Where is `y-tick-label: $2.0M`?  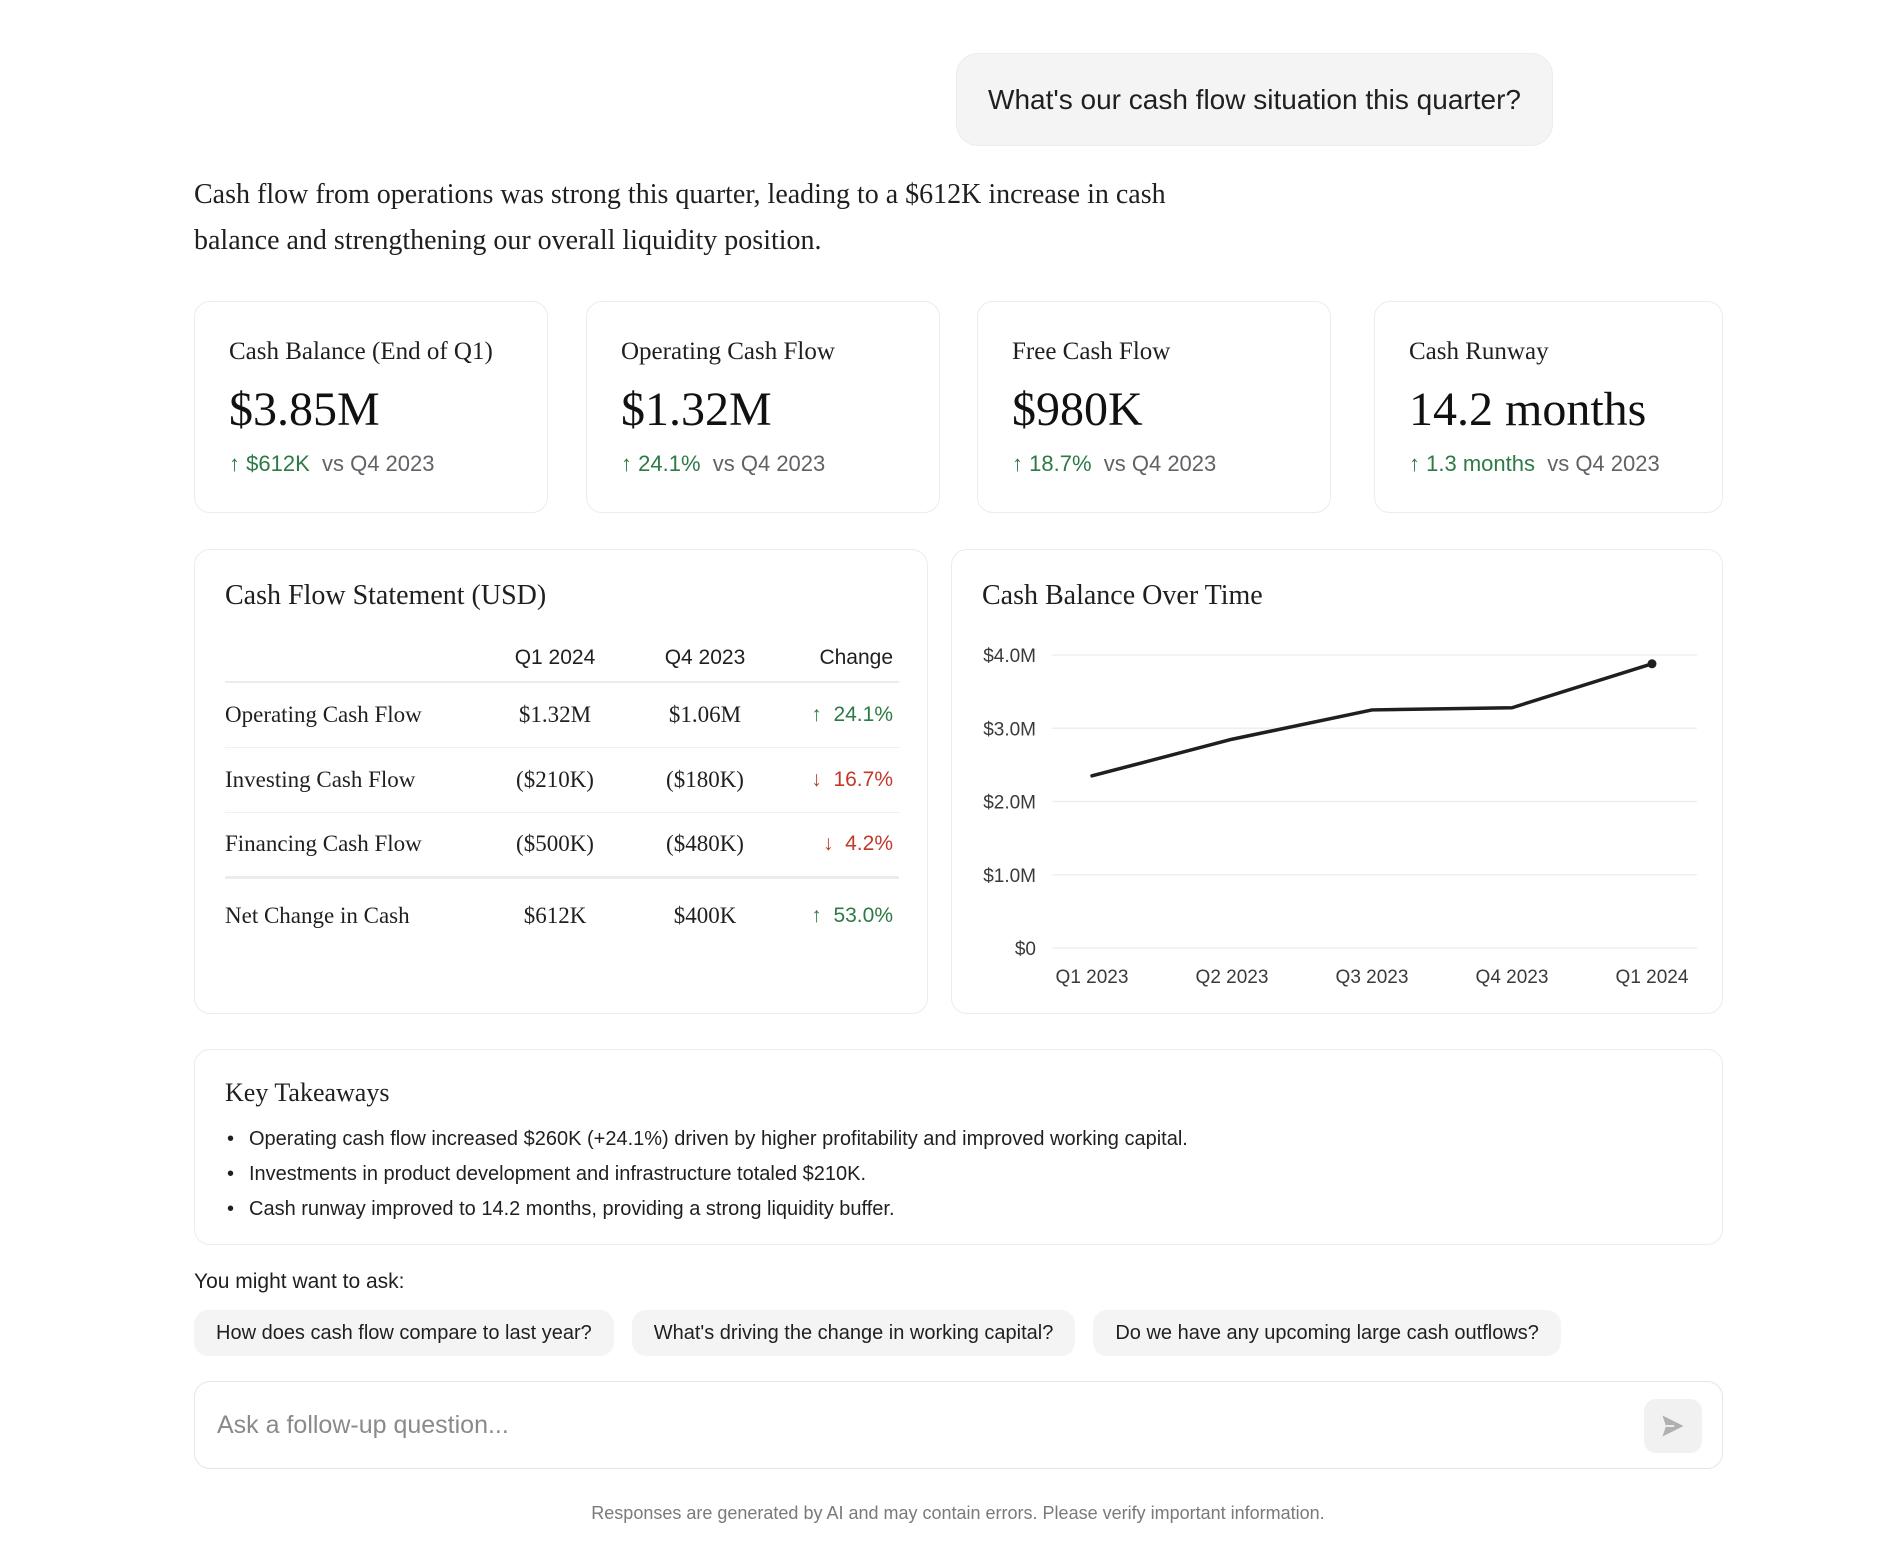 y-tick-label: $2.0M is located at coordinates (1009, 803).